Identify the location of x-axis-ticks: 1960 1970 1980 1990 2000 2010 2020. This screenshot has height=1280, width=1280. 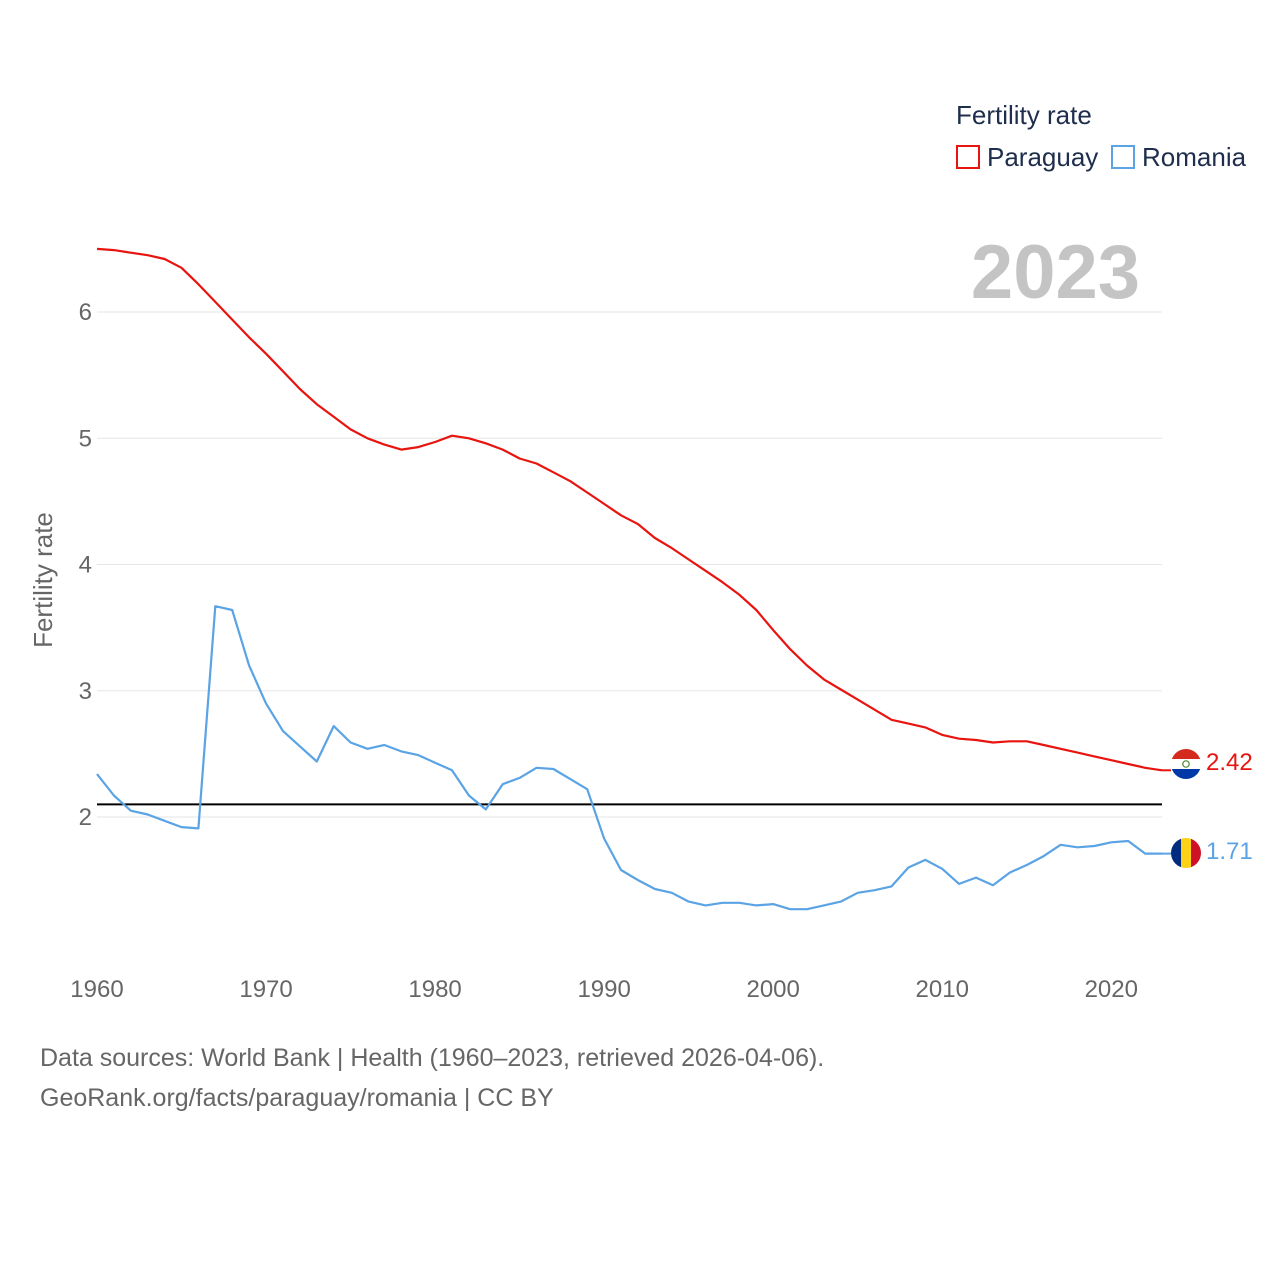
(604, 989).